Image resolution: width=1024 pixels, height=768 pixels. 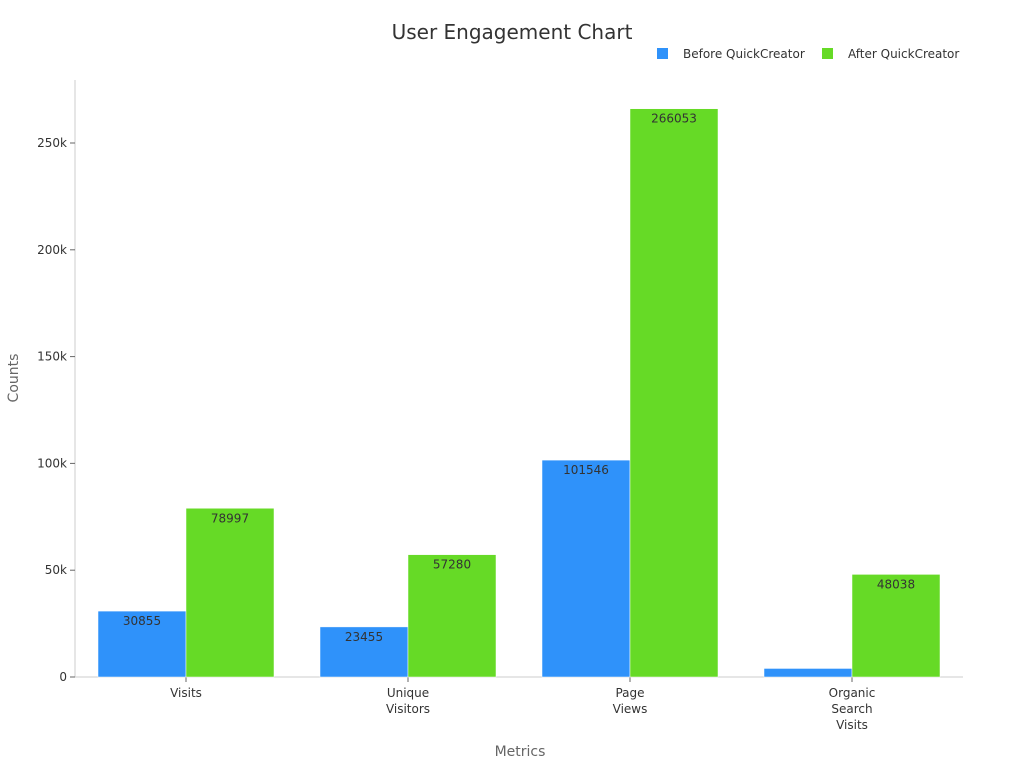 I want to click on legend-label: Before QuickCreator, so click(x=744, y=54).